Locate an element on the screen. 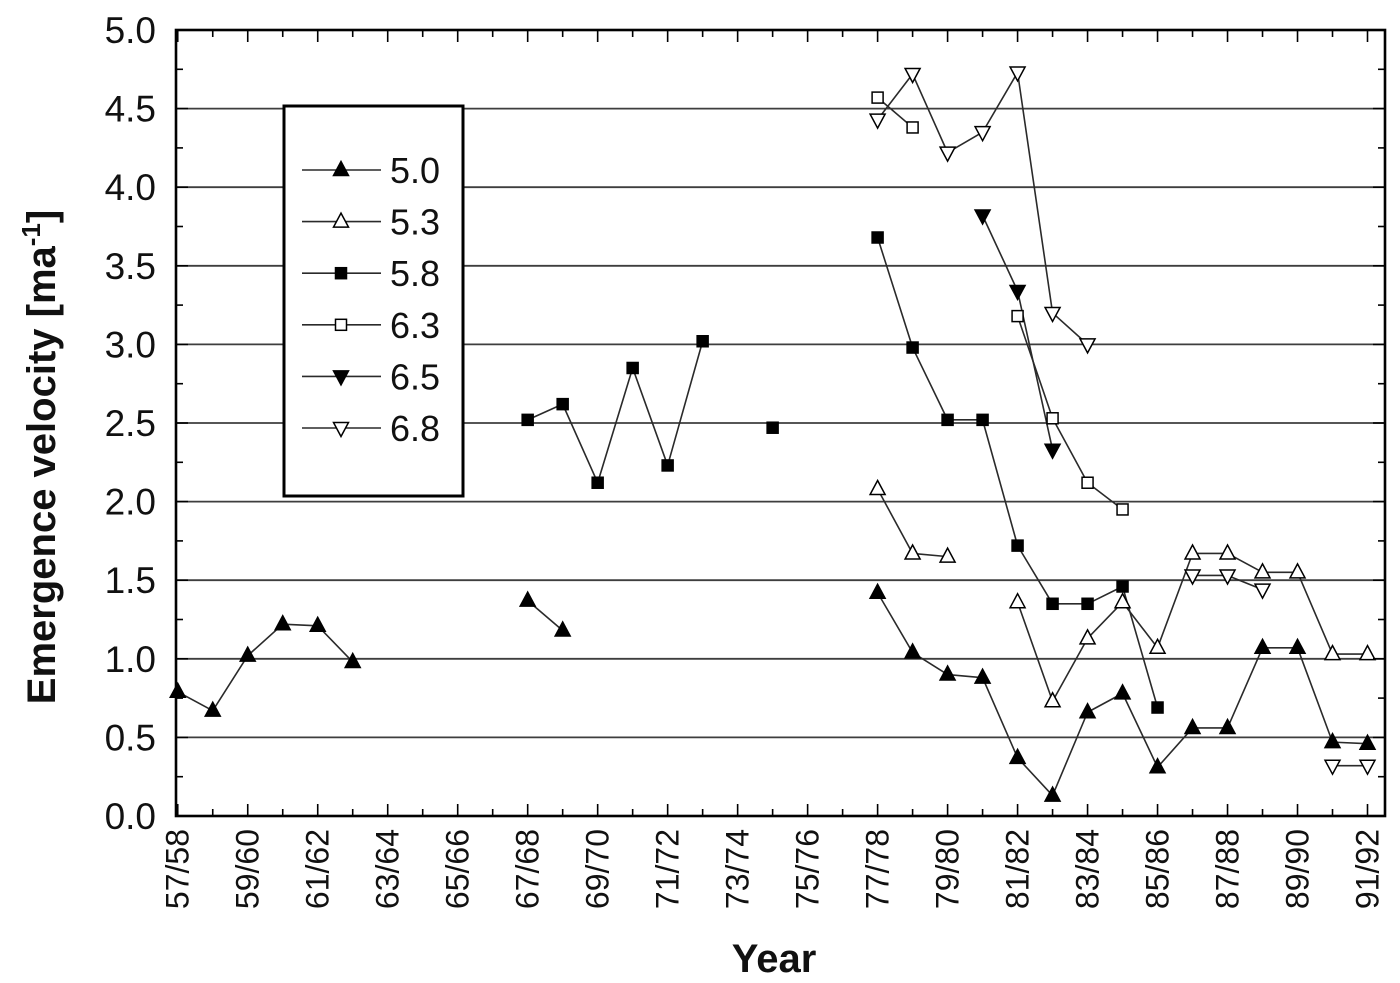  y-tick-label: 2.0 is located at coordinates (130, 502).